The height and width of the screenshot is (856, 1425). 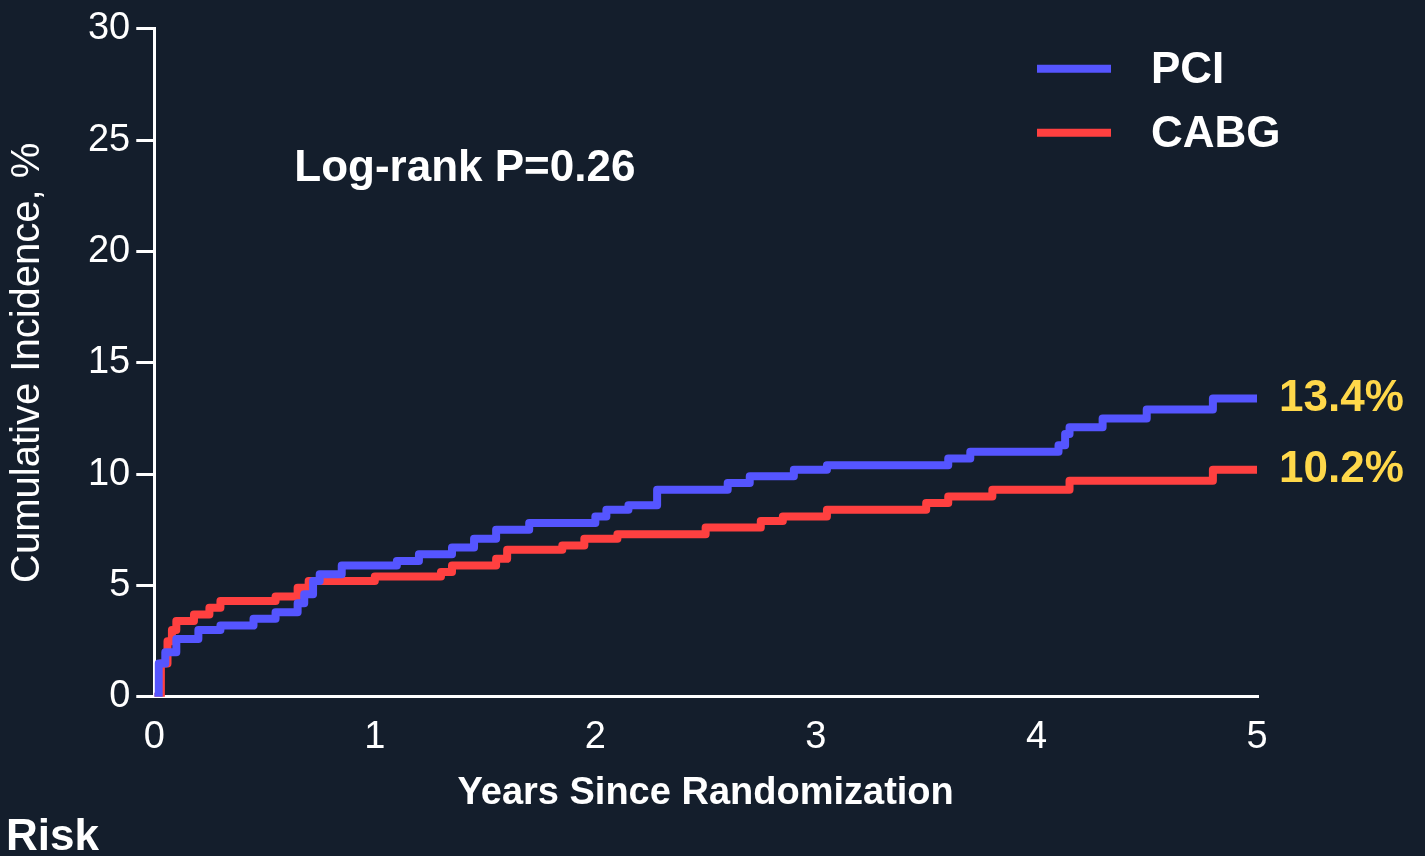 I want to click on y-tick-label: 15, so click(x=109, y=360).